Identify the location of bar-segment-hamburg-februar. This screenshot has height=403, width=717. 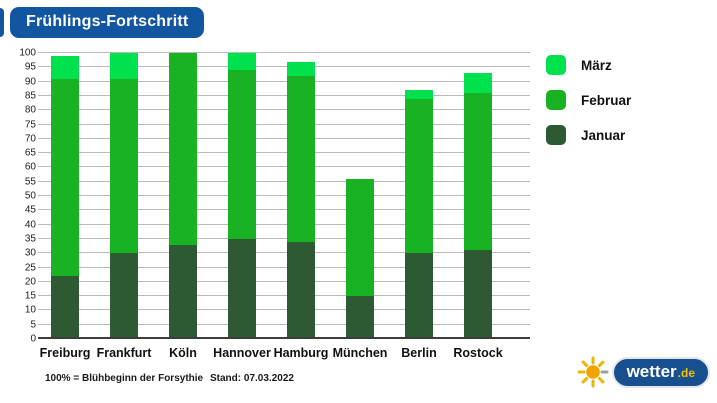
(301, 158).